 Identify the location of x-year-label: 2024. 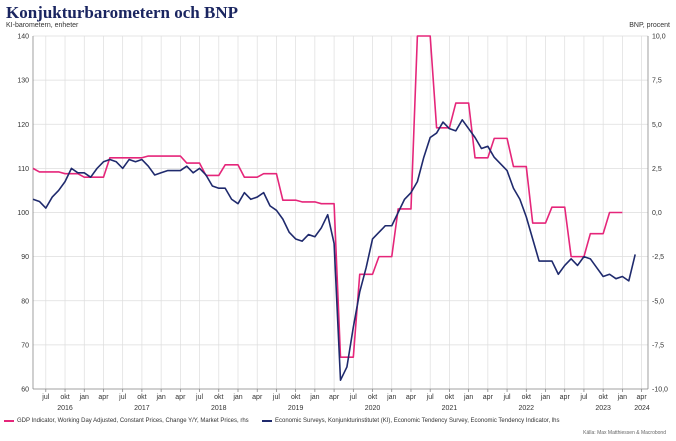
(642, 408).